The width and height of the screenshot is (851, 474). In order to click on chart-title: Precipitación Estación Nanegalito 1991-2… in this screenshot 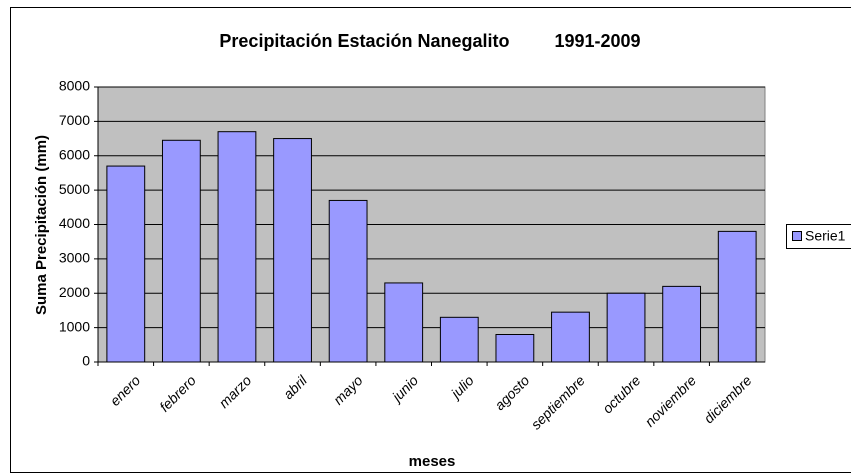, I will do `click(429, 41)`.